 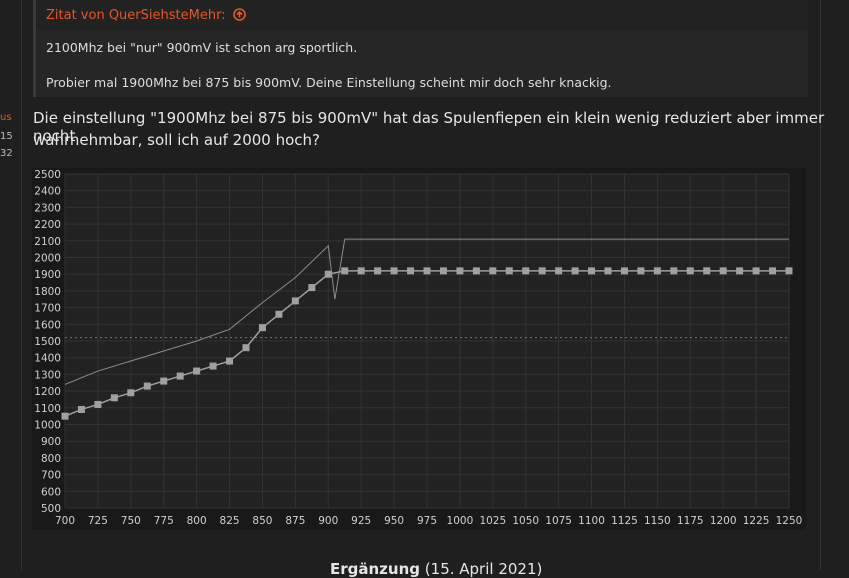 I want to click on y-tick-label: 2200, so click(x=47, y=225).